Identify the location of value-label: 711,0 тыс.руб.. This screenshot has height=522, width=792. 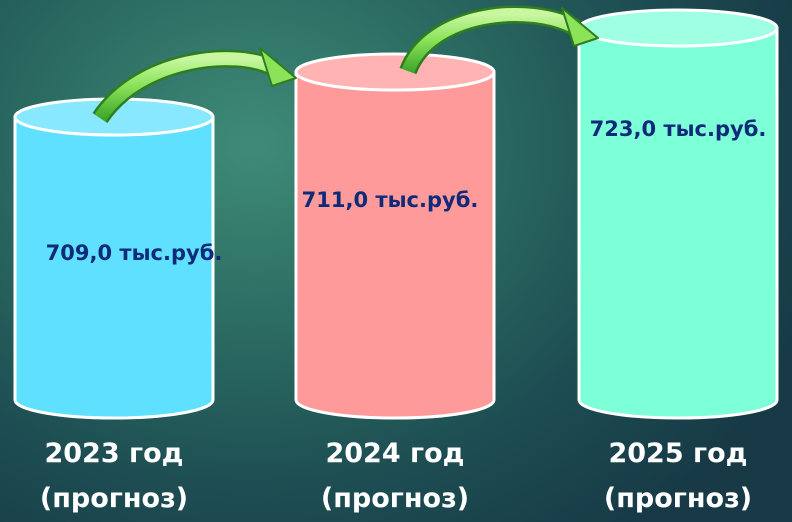
(390, 200).